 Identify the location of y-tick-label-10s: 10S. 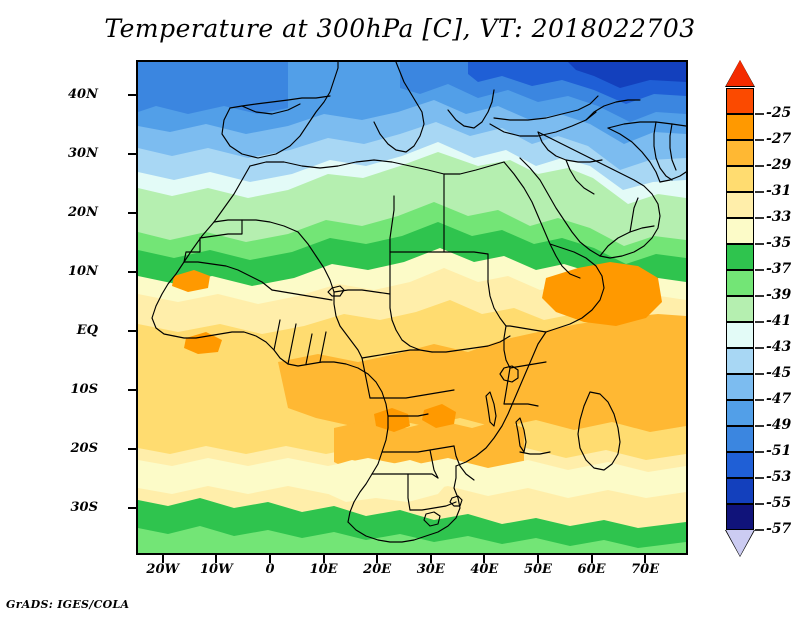
(84, 389).